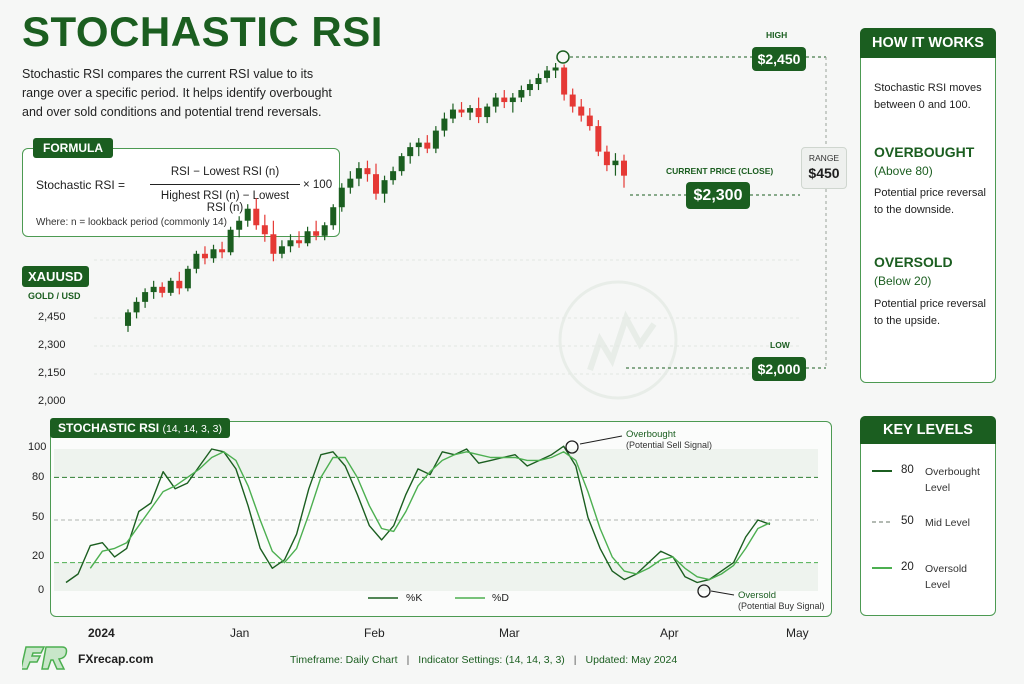  I want to click on x-tick: May, so click(797, 633).